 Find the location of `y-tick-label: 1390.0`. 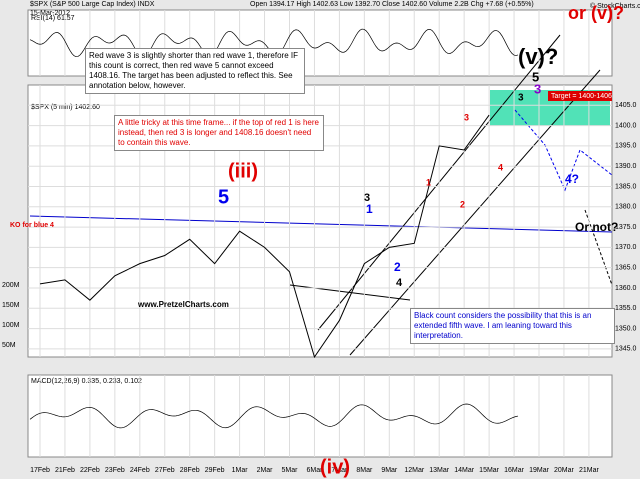

y-tick-label: 1390.0 is located at coordinates (626, 166).